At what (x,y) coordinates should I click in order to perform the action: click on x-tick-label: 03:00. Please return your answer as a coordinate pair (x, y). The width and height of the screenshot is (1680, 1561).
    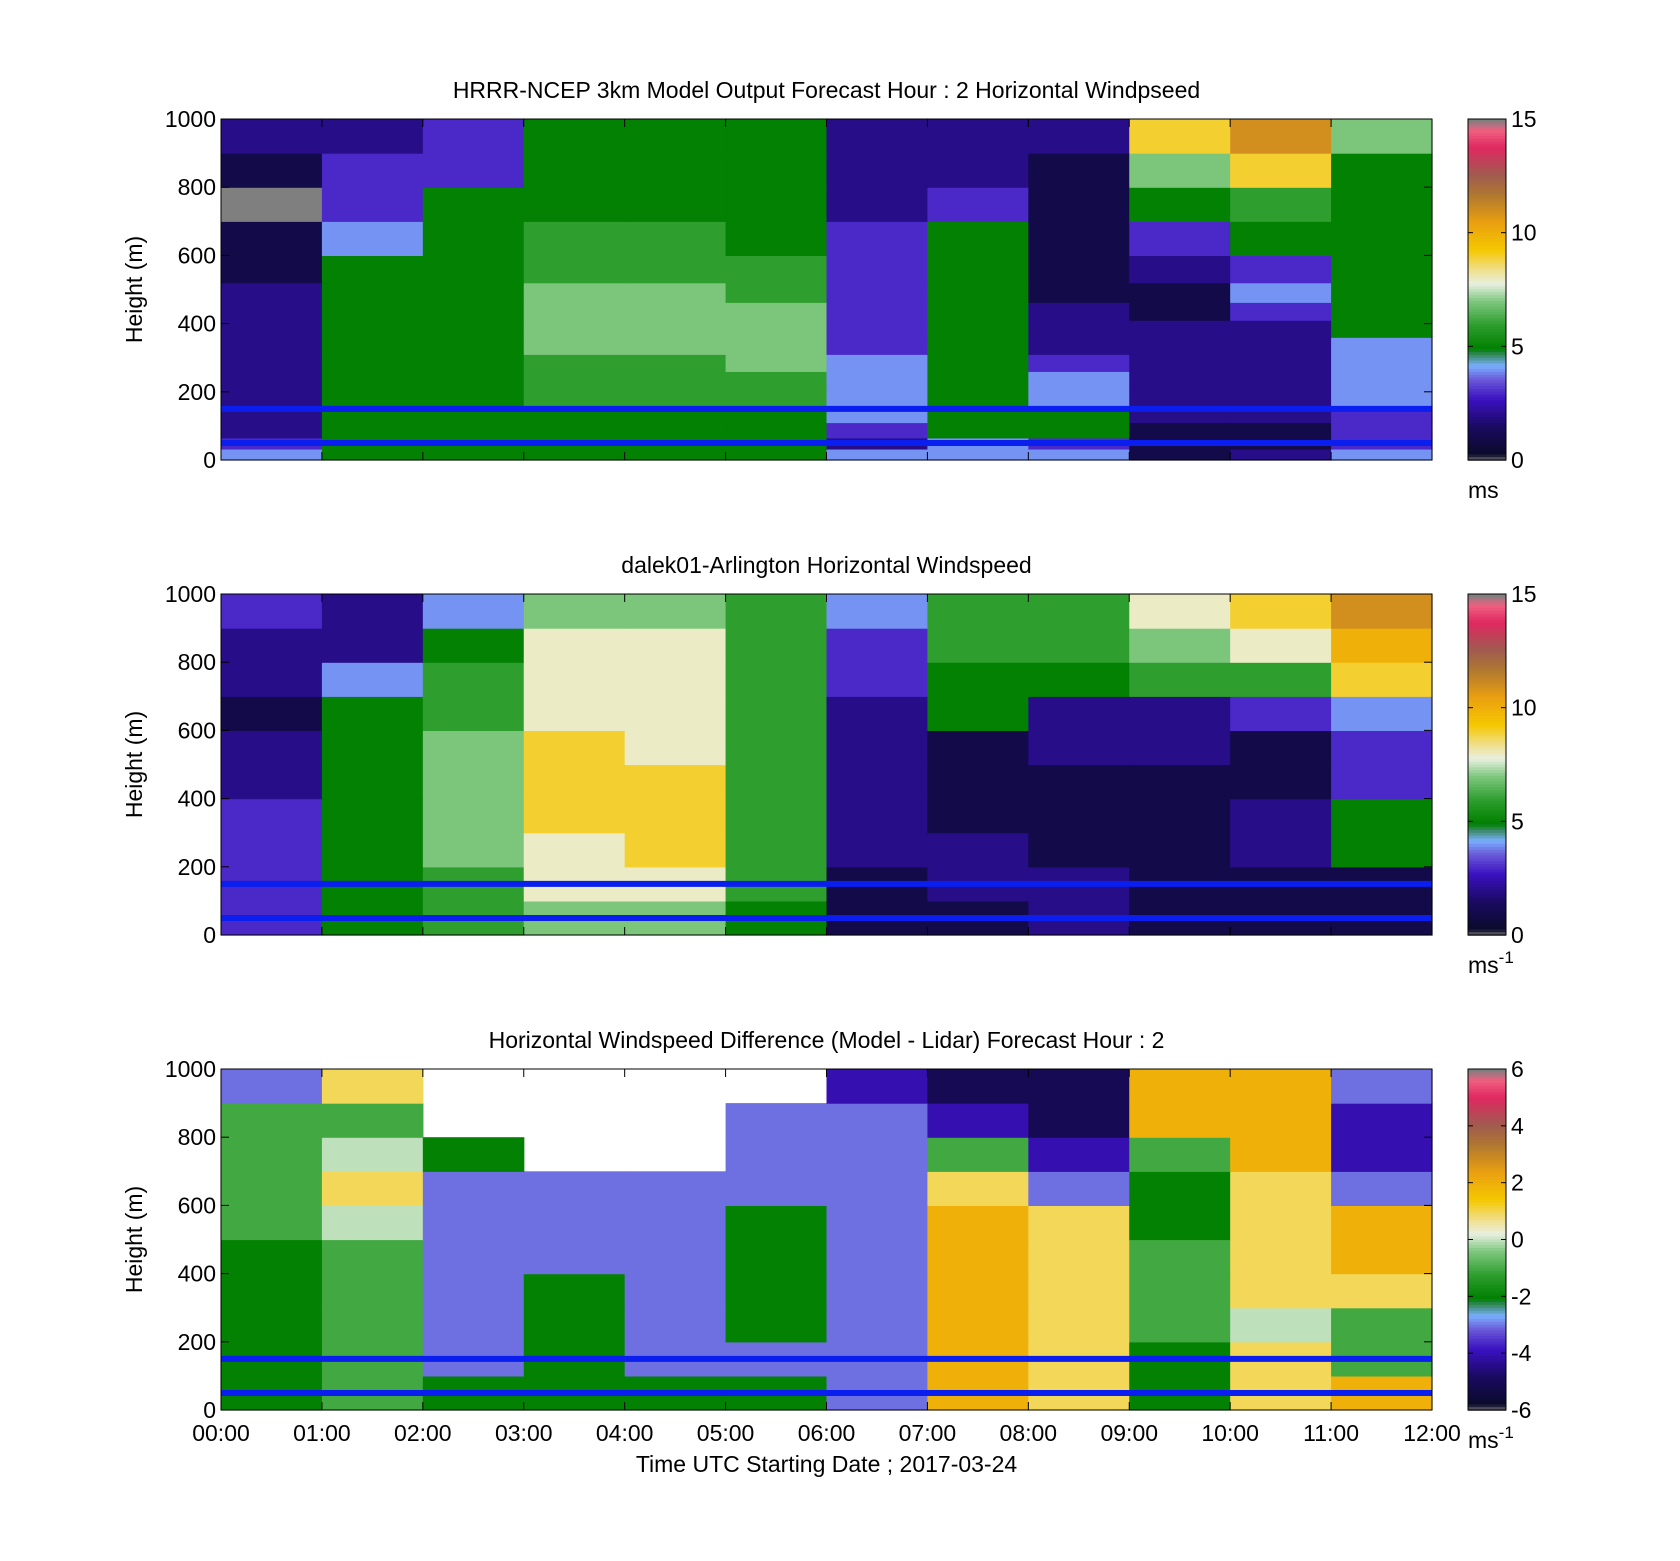
    Looking at the image, I should click on (524, 1433).